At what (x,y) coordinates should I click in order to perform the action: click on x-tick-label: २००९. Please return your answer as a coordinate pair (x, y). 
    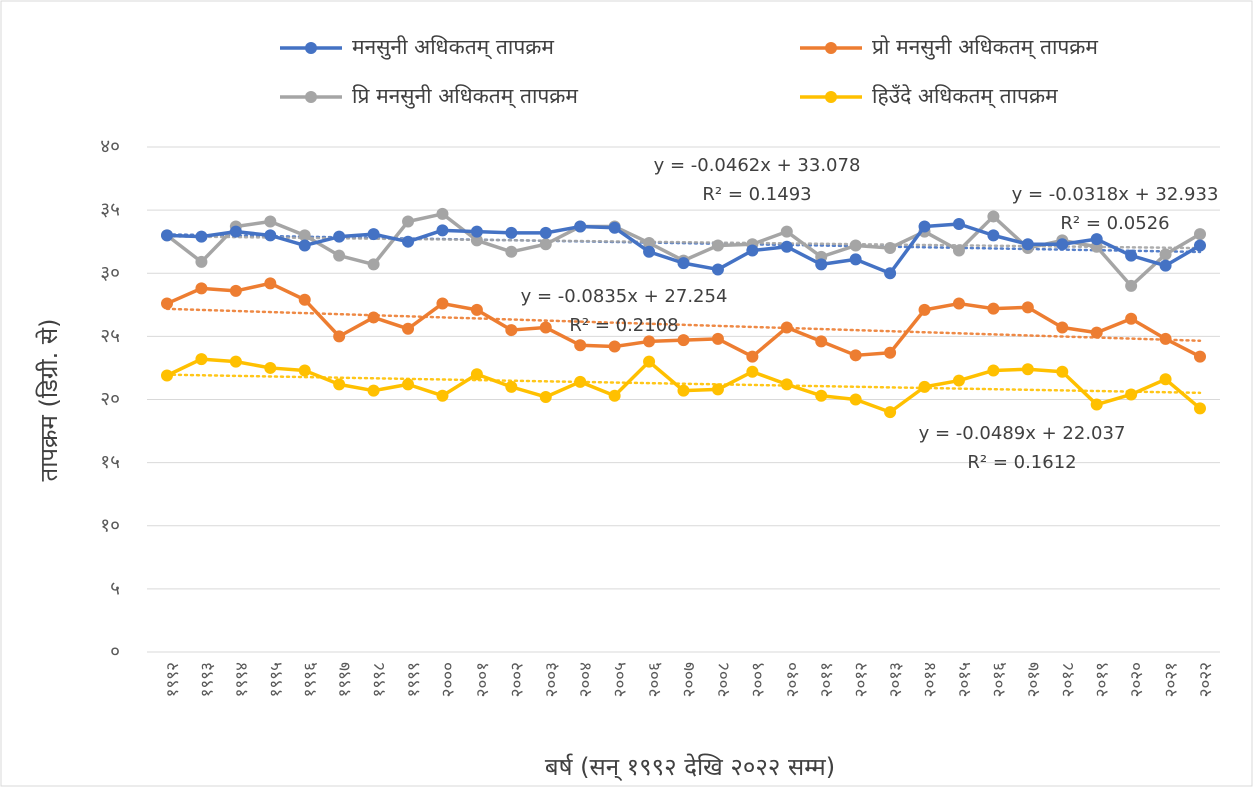
    Looking at the image, I should click on (758, 679).